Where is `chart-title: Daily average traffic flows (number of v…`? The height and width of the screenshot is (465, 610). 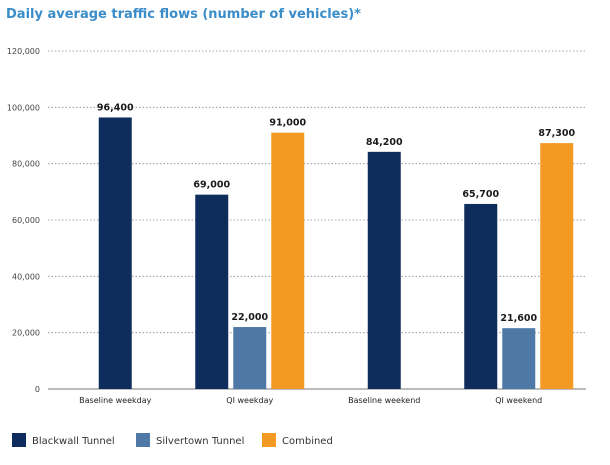
chart-title: Daily average traffic flows (number of v… is located at coordinates (183, 14).